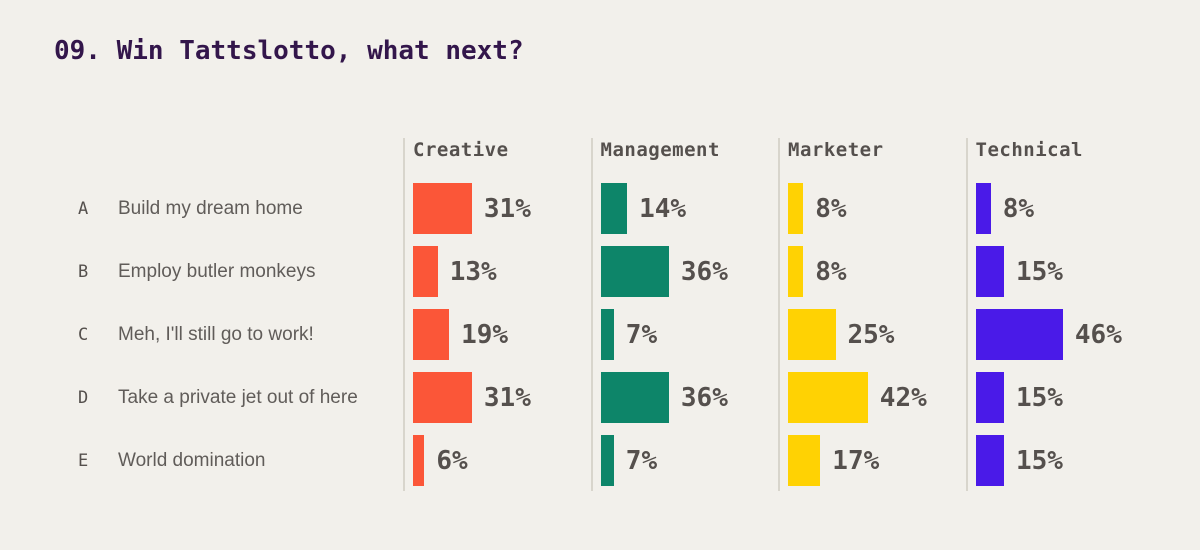  Describe the element at coordinates (83, 334) in the screenshot. I see `row-letter: C` at that location.